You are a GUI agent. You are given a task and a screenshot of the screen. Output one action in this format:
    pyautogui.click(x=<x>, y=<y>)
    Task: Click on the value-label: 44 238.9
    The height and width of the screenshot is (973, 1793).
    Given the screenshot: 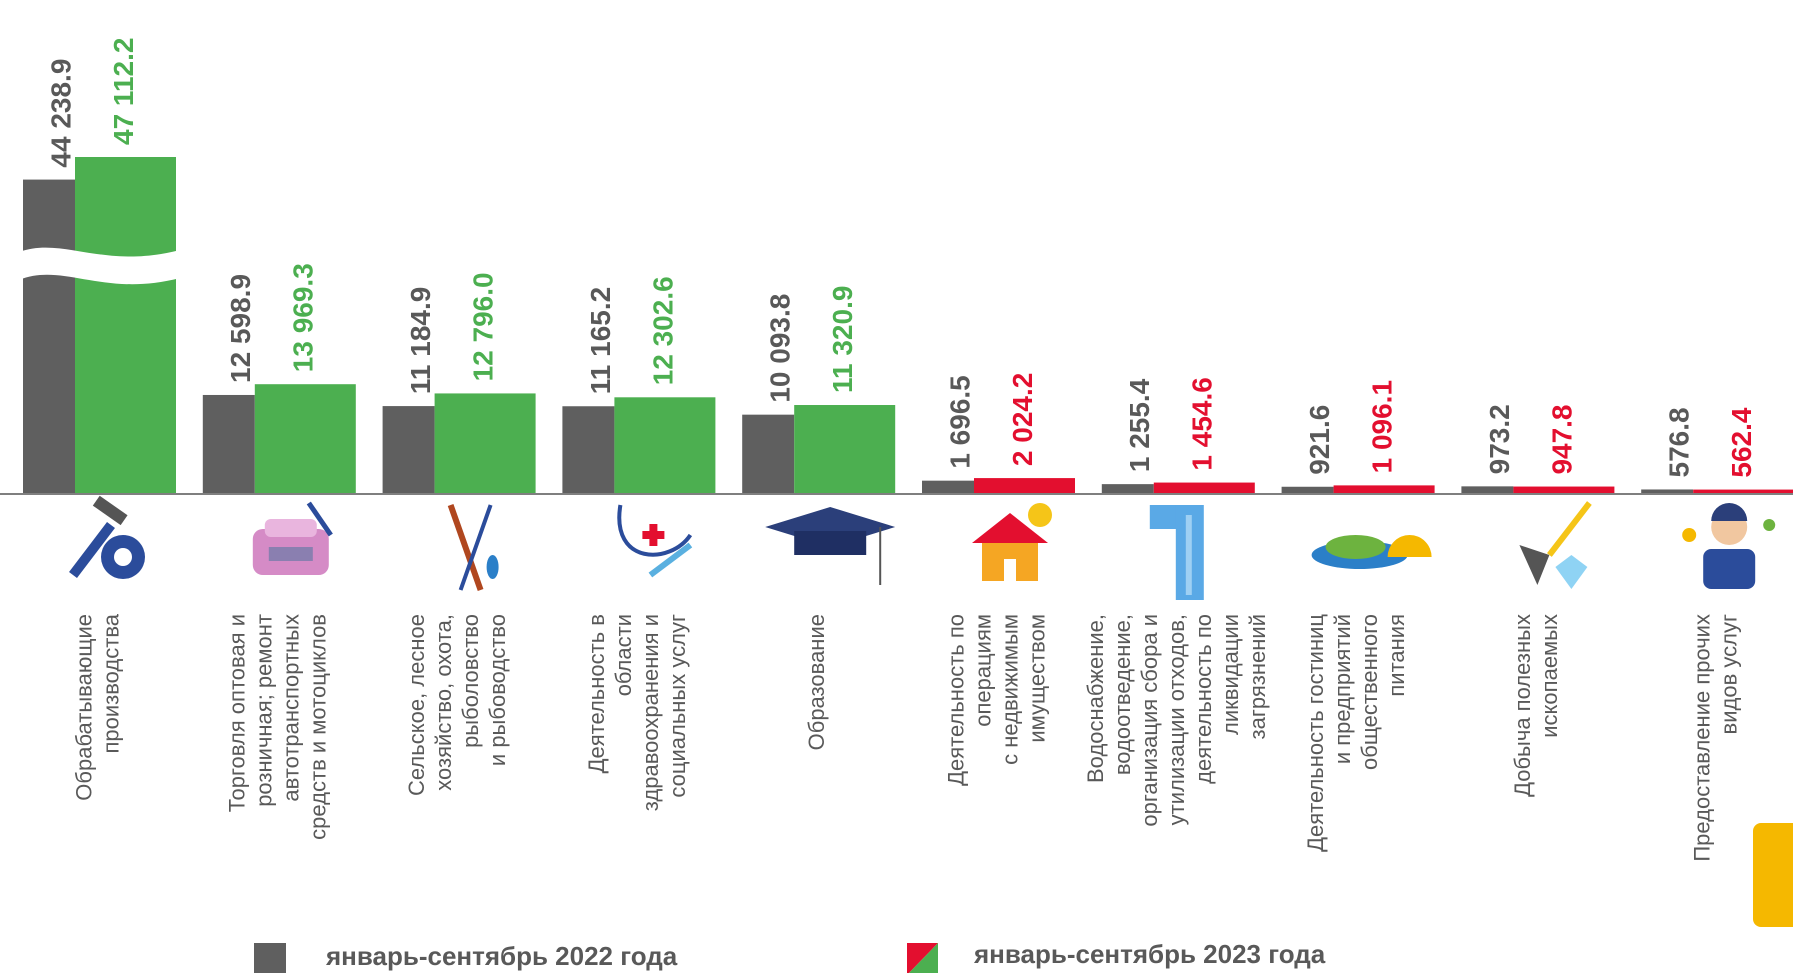 What is the action you would take?
    pyautogui.click(x=60, y=113)
    